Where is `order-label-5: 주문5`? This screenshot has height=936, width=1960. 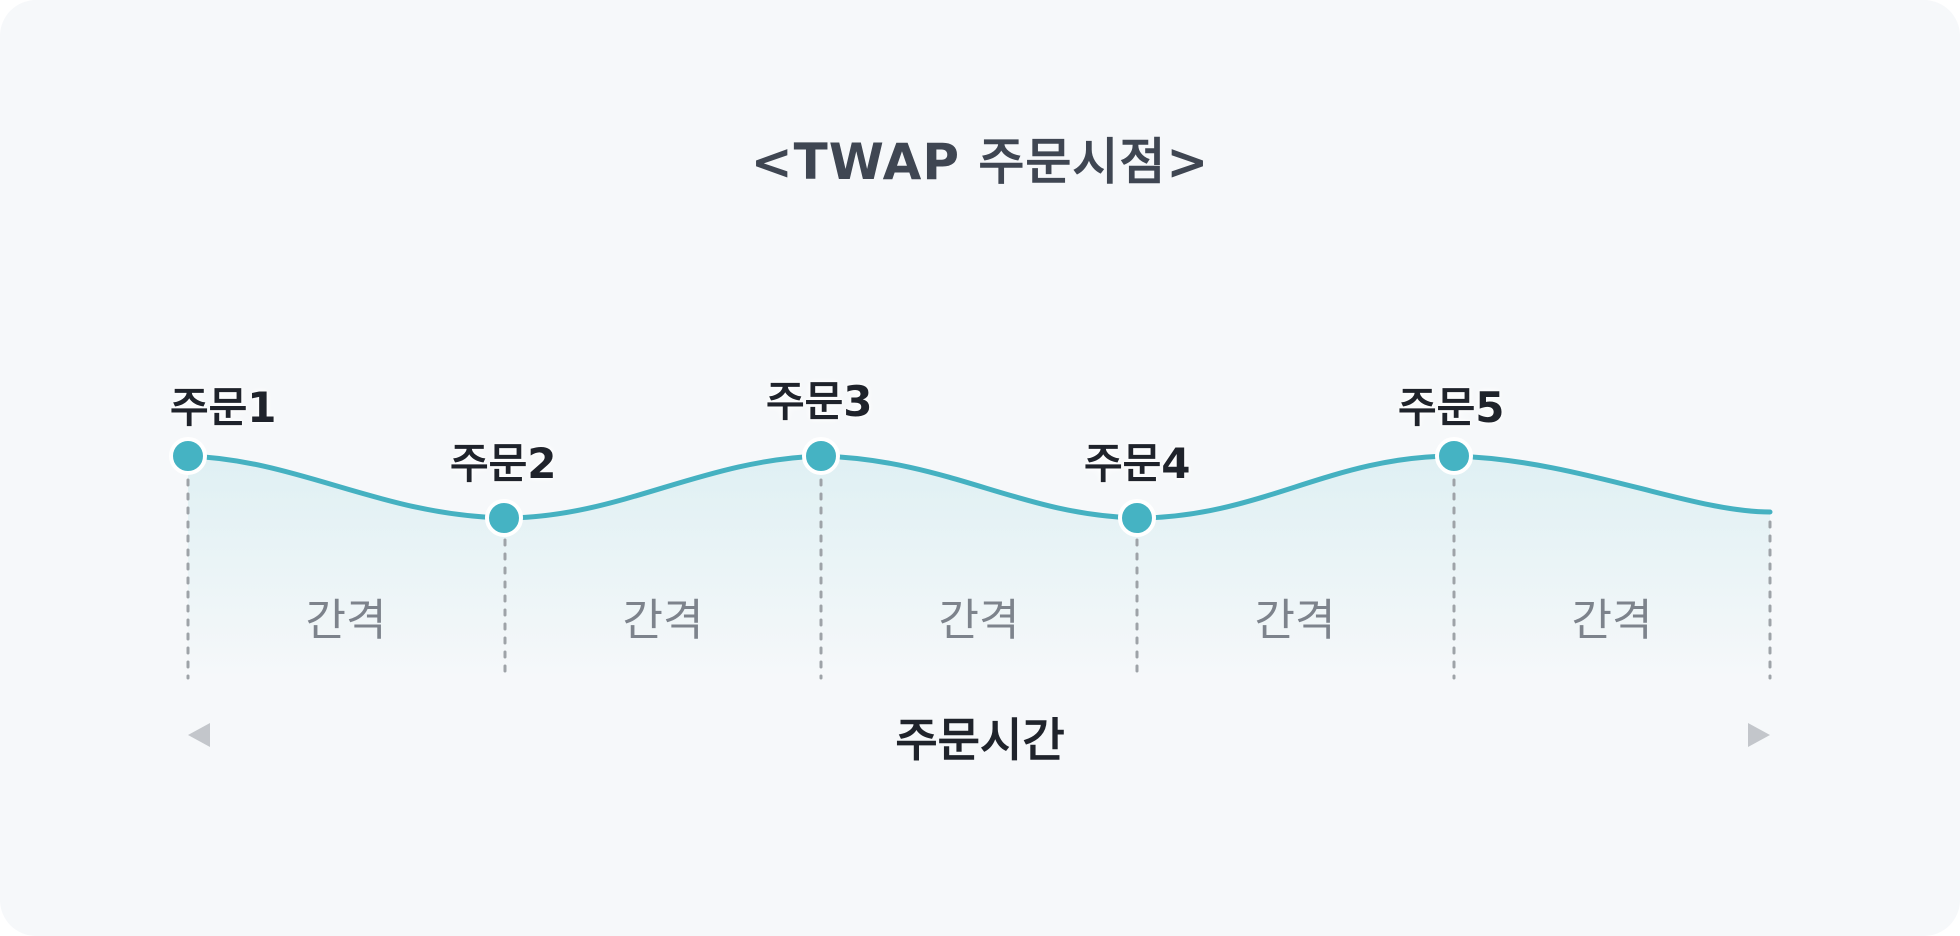 order-label-5: 주문5 is located at coordinates (1451, 407).